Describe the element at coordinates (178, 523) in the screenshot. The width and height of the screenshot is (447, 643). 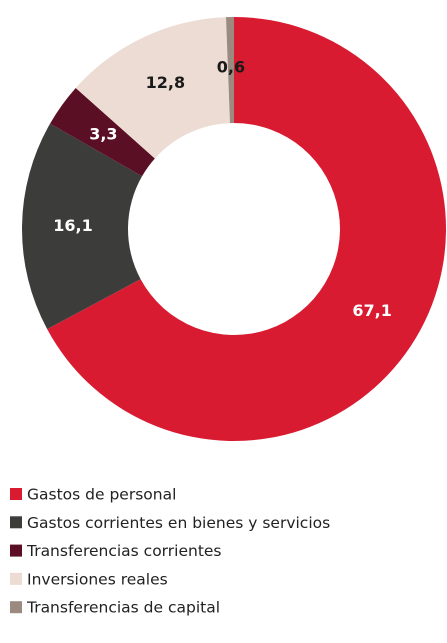
I see `legend-label: Gastos corrientes en bienes y servicios` at that location.